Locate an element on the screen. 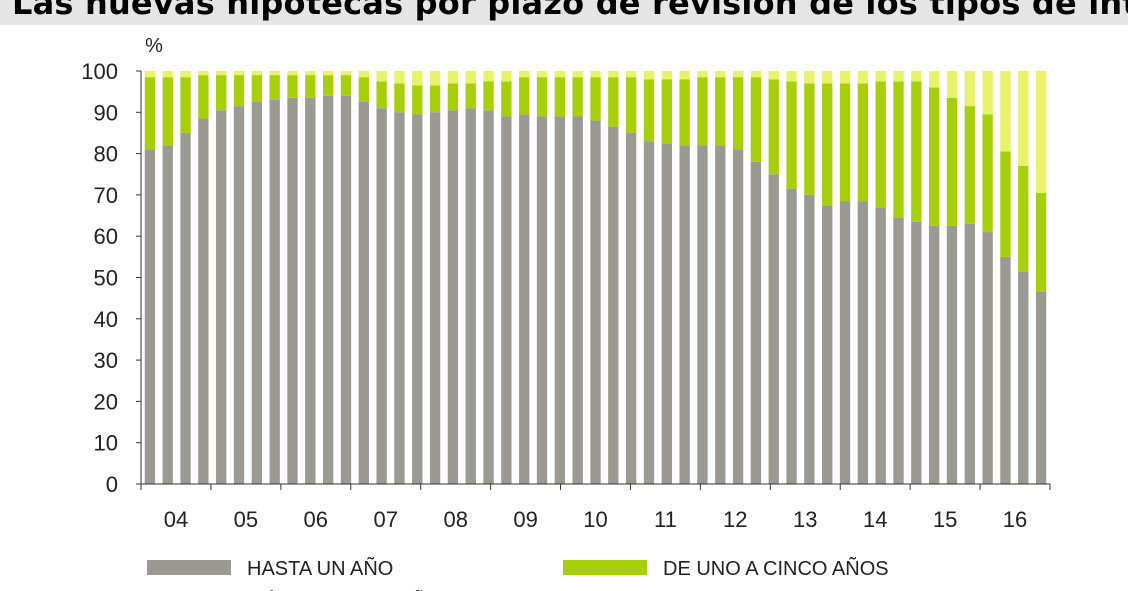 Image resolution: width=1128 pixels, height=591 pixels. y-tick-label: 40 is located at coordinates (106, 319).